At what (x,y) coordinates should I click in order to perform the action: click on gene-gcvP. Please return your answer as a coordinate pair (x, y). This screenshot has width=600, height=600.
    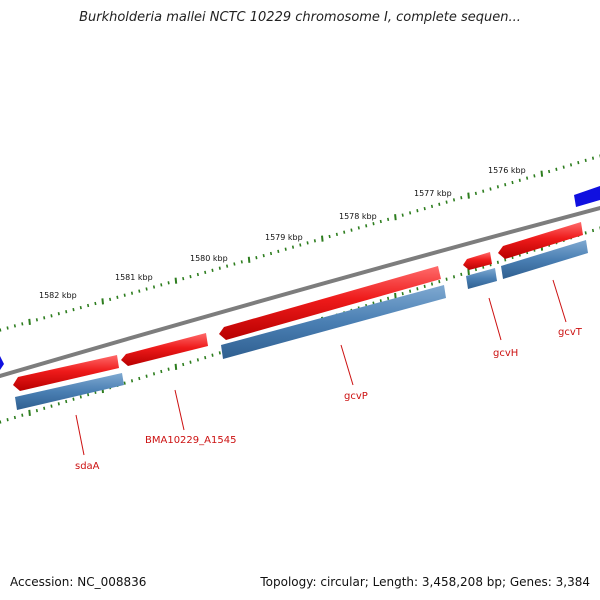
    Looking at the image, I should click on (333, 322).